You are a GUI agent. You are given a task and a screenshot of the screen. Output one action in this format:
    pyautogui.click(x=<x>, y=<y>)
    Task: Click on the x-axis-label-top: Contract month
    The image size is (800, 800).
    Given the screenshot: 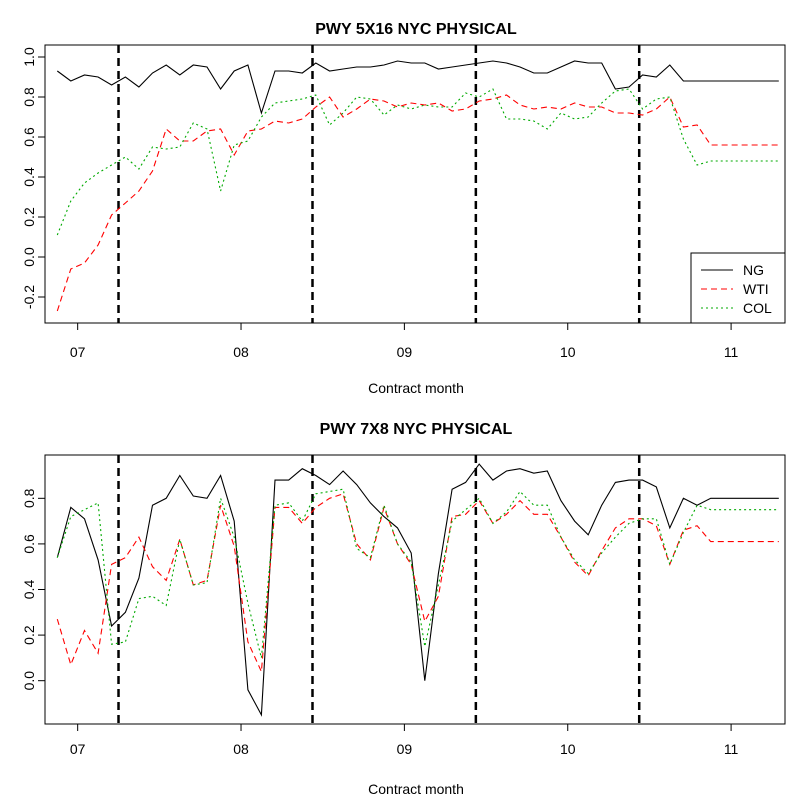 What is the action you would take?
    pyautogui.click(x=416, y=388)
    